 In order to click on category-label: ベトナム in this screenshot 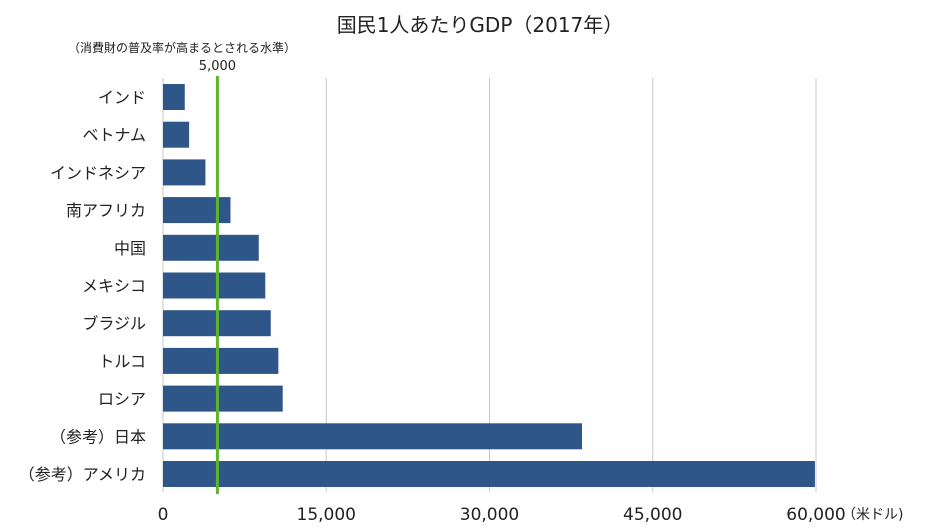, I will do `click(114, 135)`.